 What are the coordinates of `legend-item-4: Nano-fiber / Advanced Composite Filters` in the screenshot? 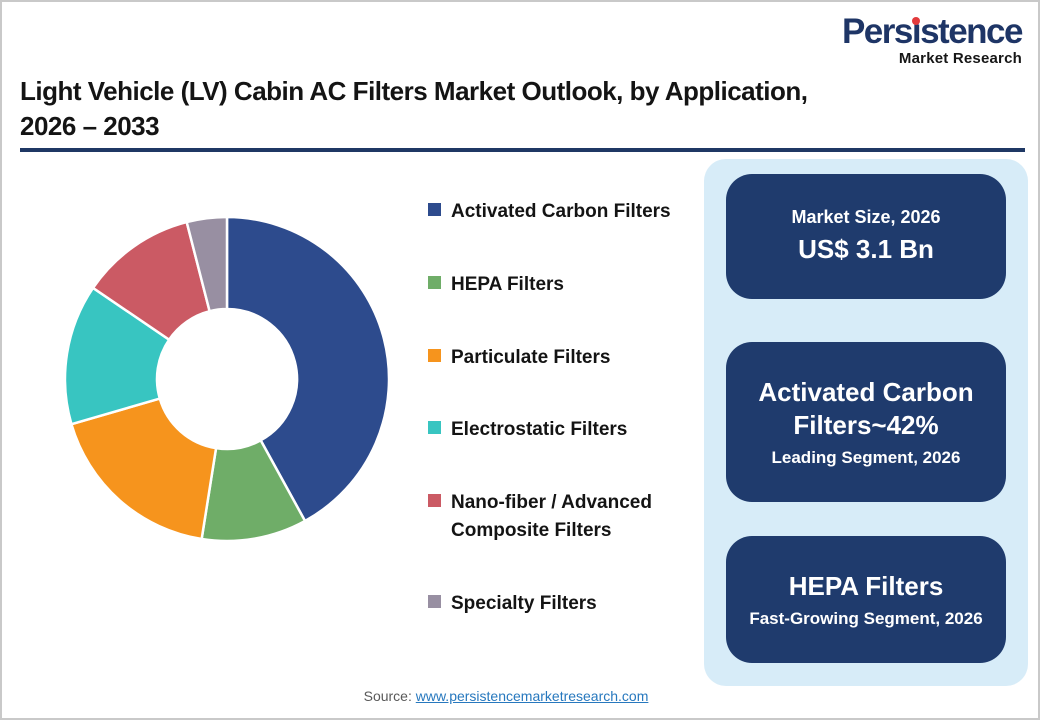 It's located at (560, 517).